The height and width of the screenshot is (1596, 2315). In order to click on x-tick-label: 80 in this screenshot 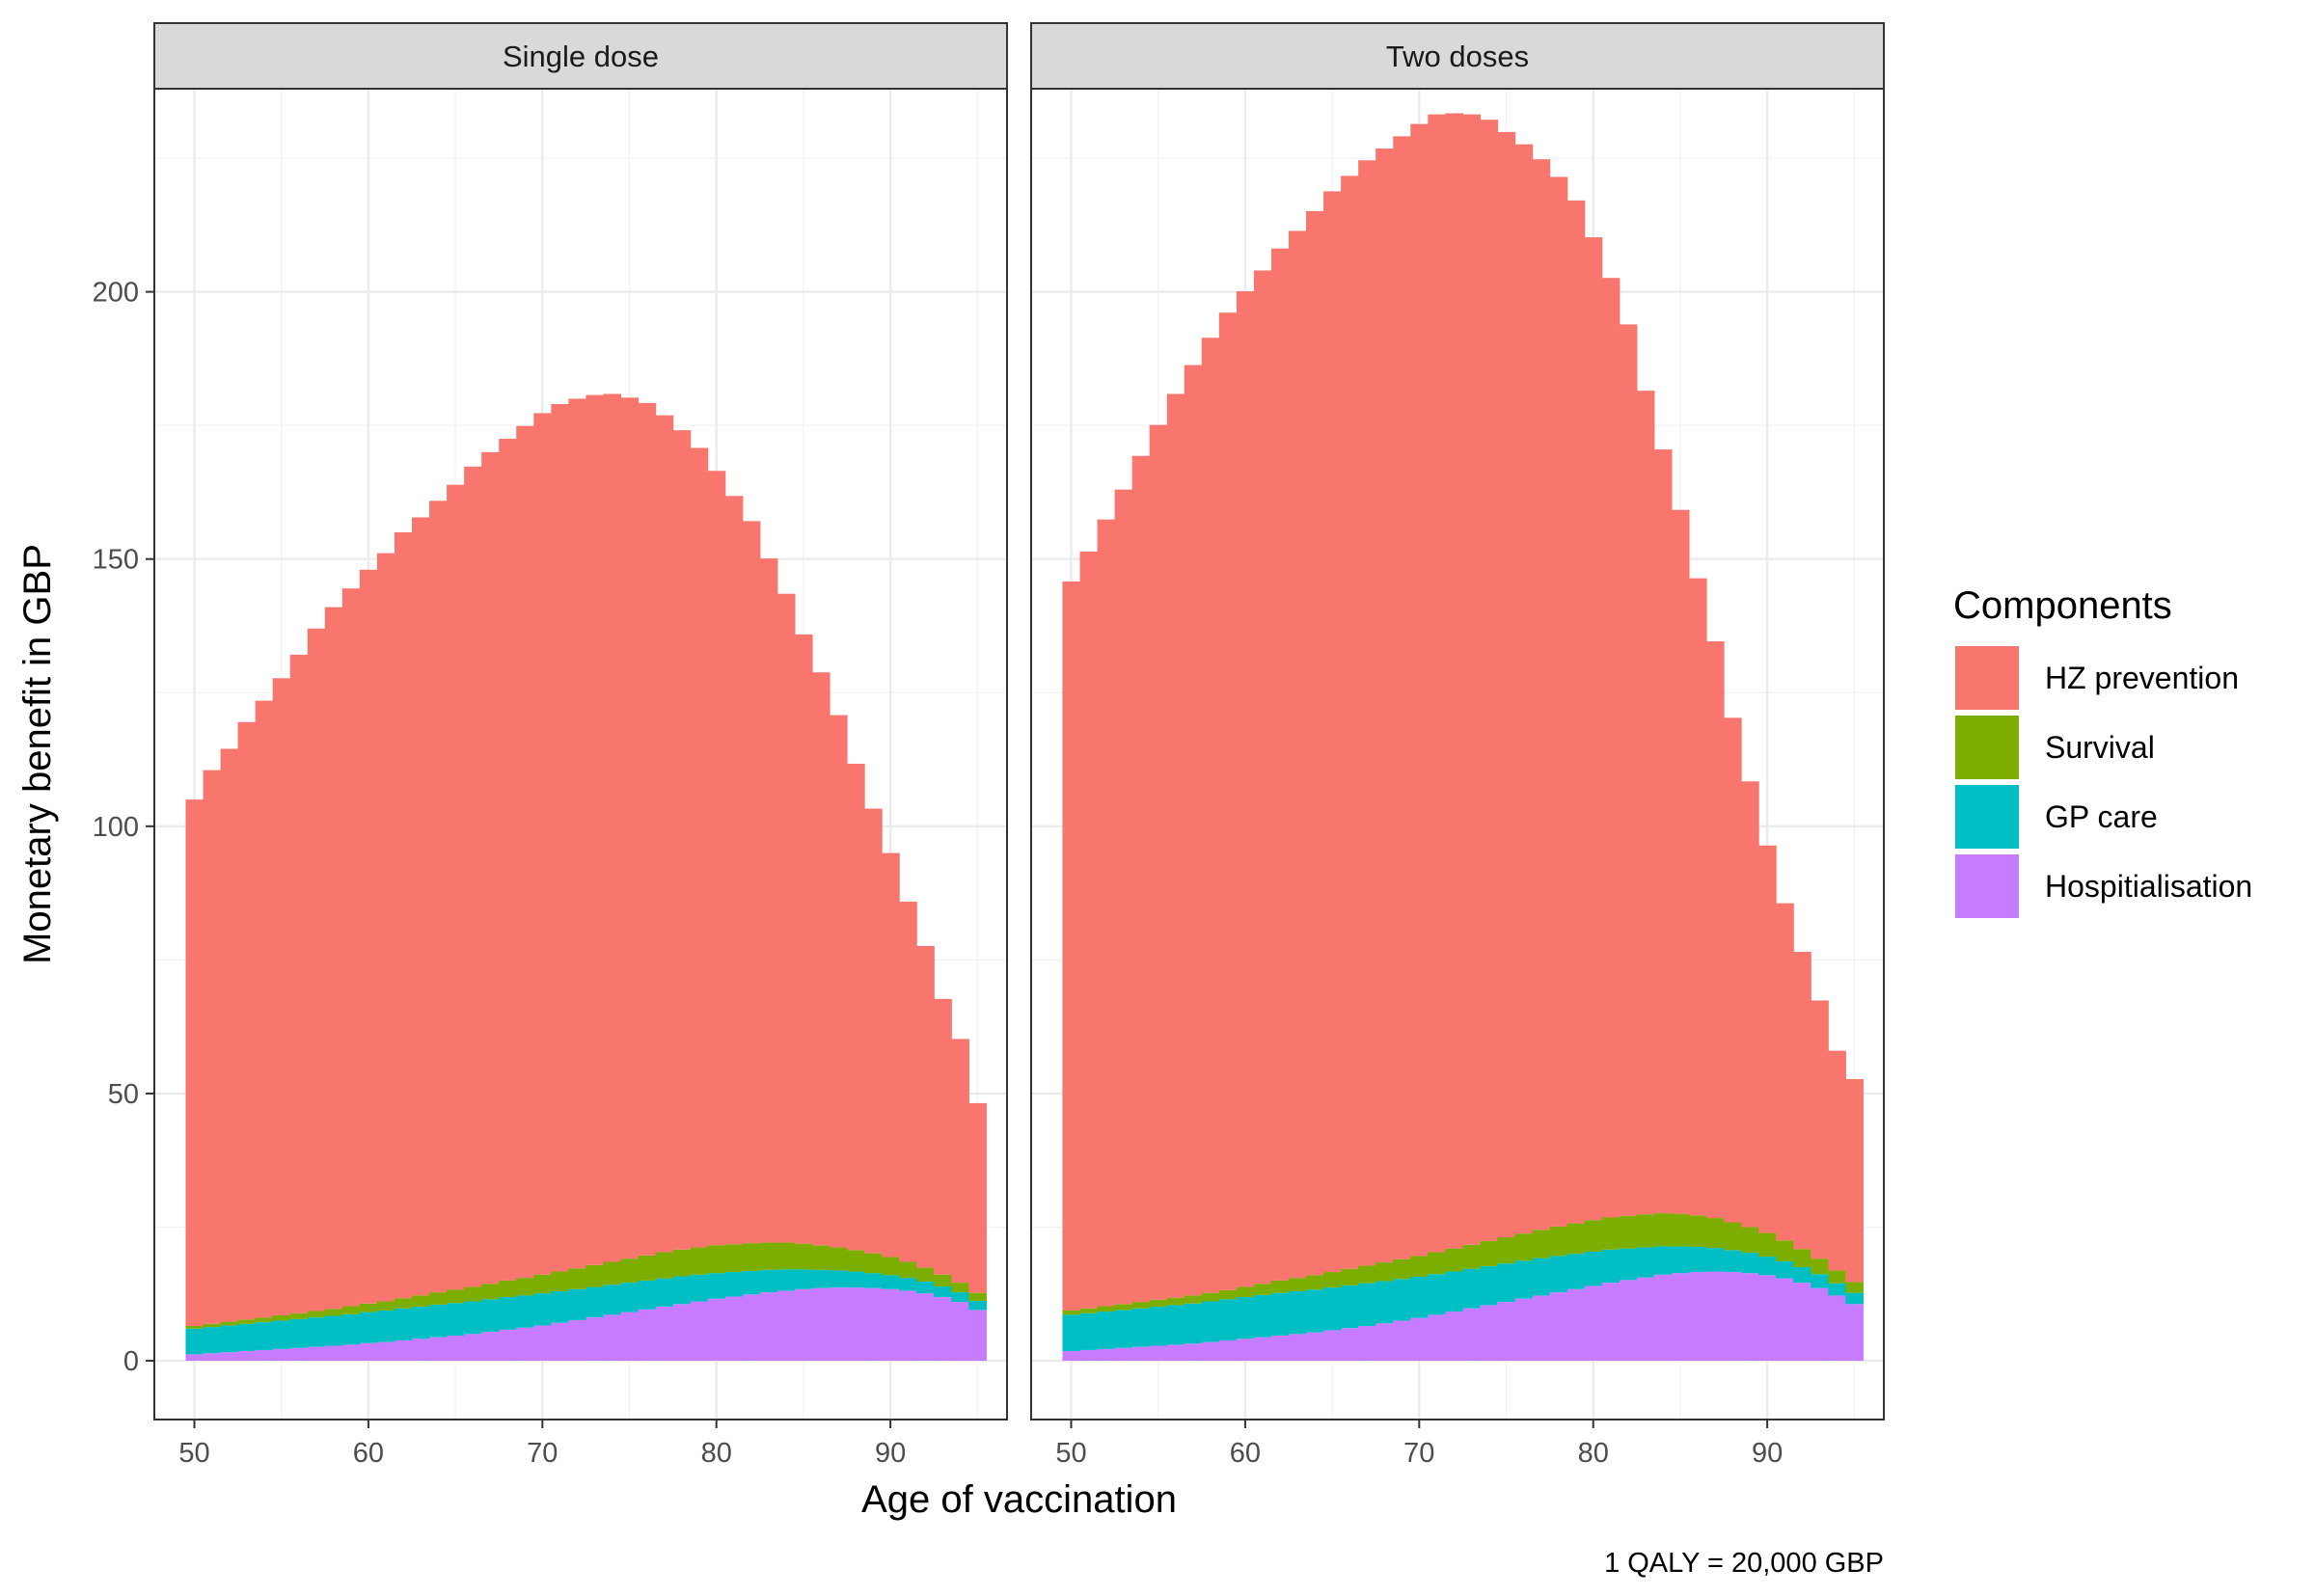, I will do `click(717, 1453)`.